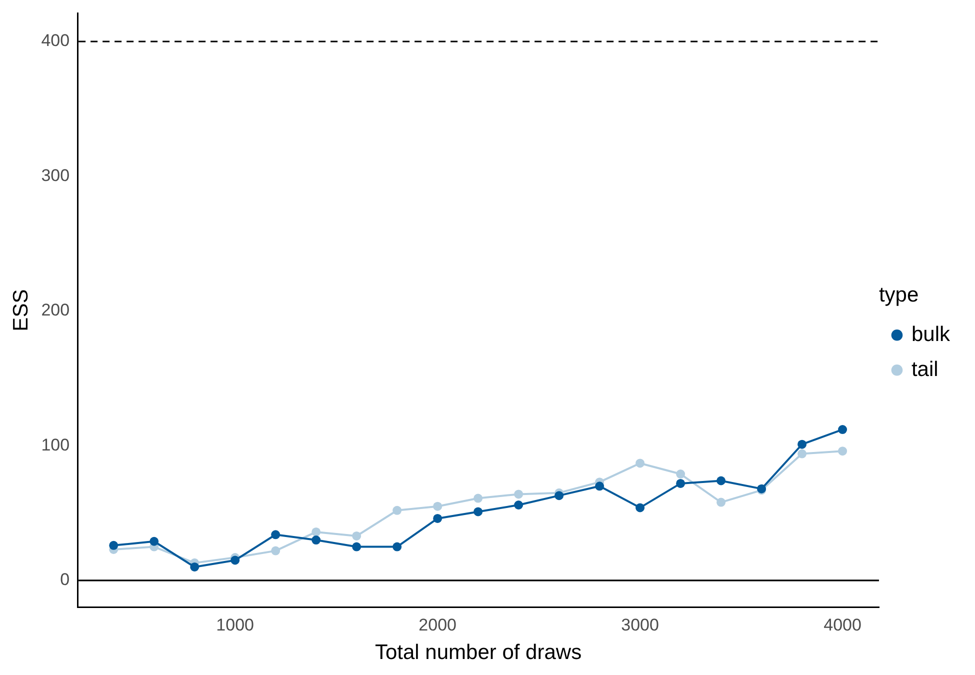 Image resolution: width=975 pixels, height=675 pixels. What do you see at coordinates (930, 334) in the screenshot?
I see `legend-label: bulk` at bounding box center [930, 334].